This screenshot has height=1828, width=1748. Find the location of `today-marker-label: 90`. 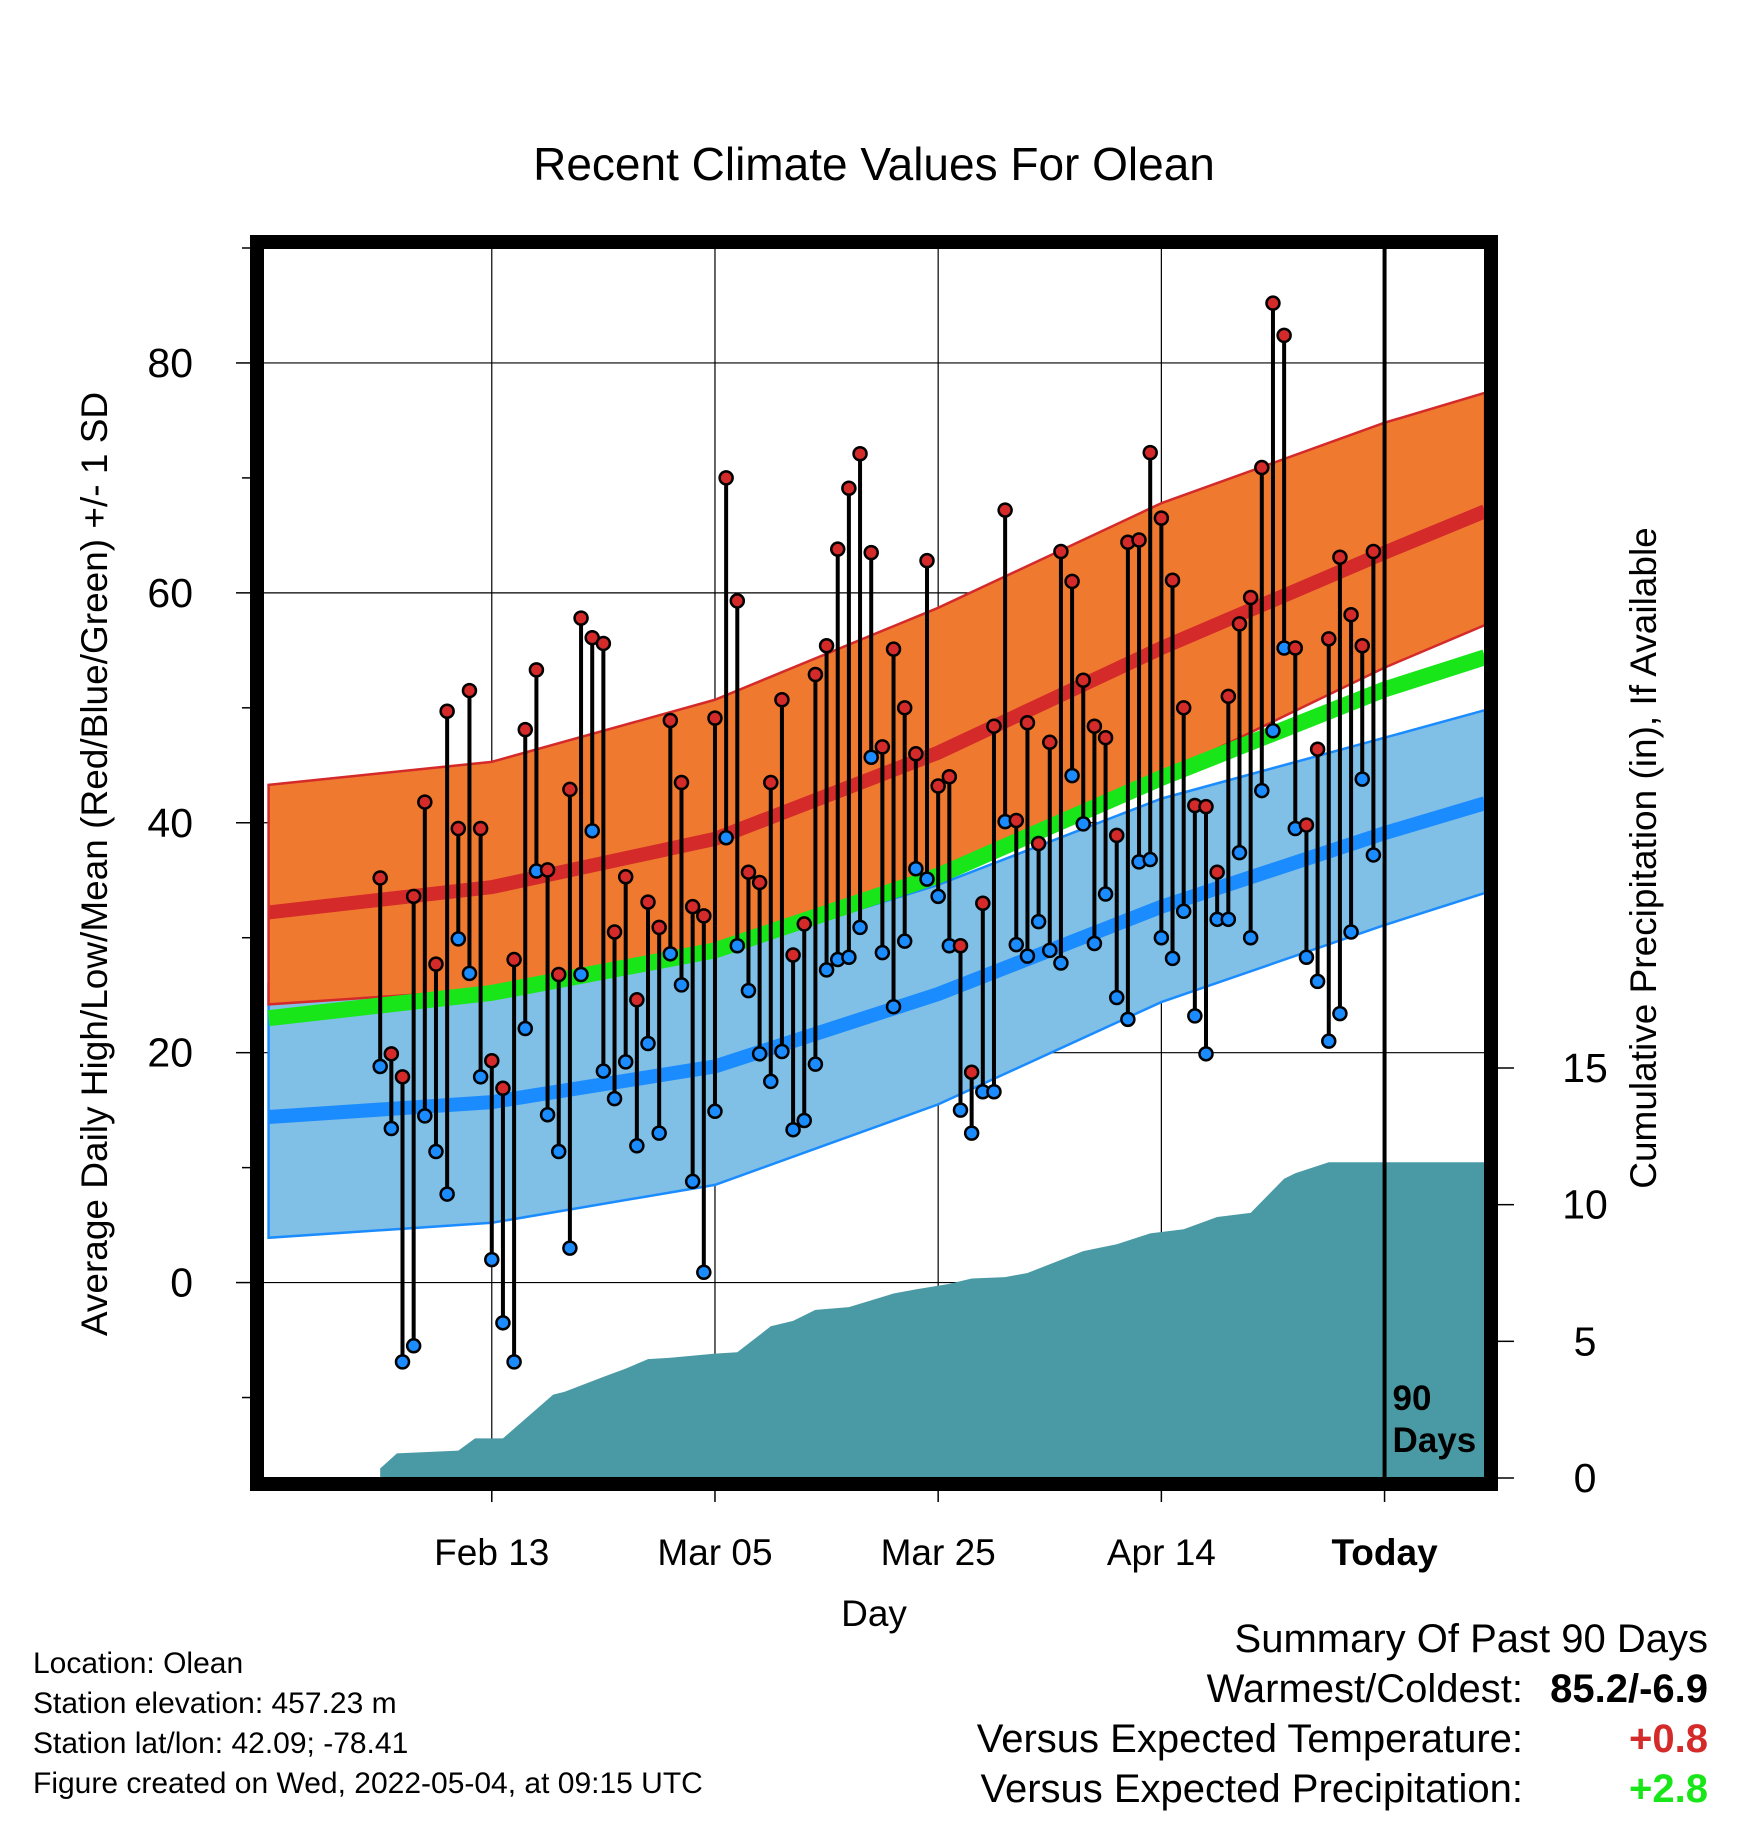

today-marker-label: 90 is located at coordinates (1412, 1398).